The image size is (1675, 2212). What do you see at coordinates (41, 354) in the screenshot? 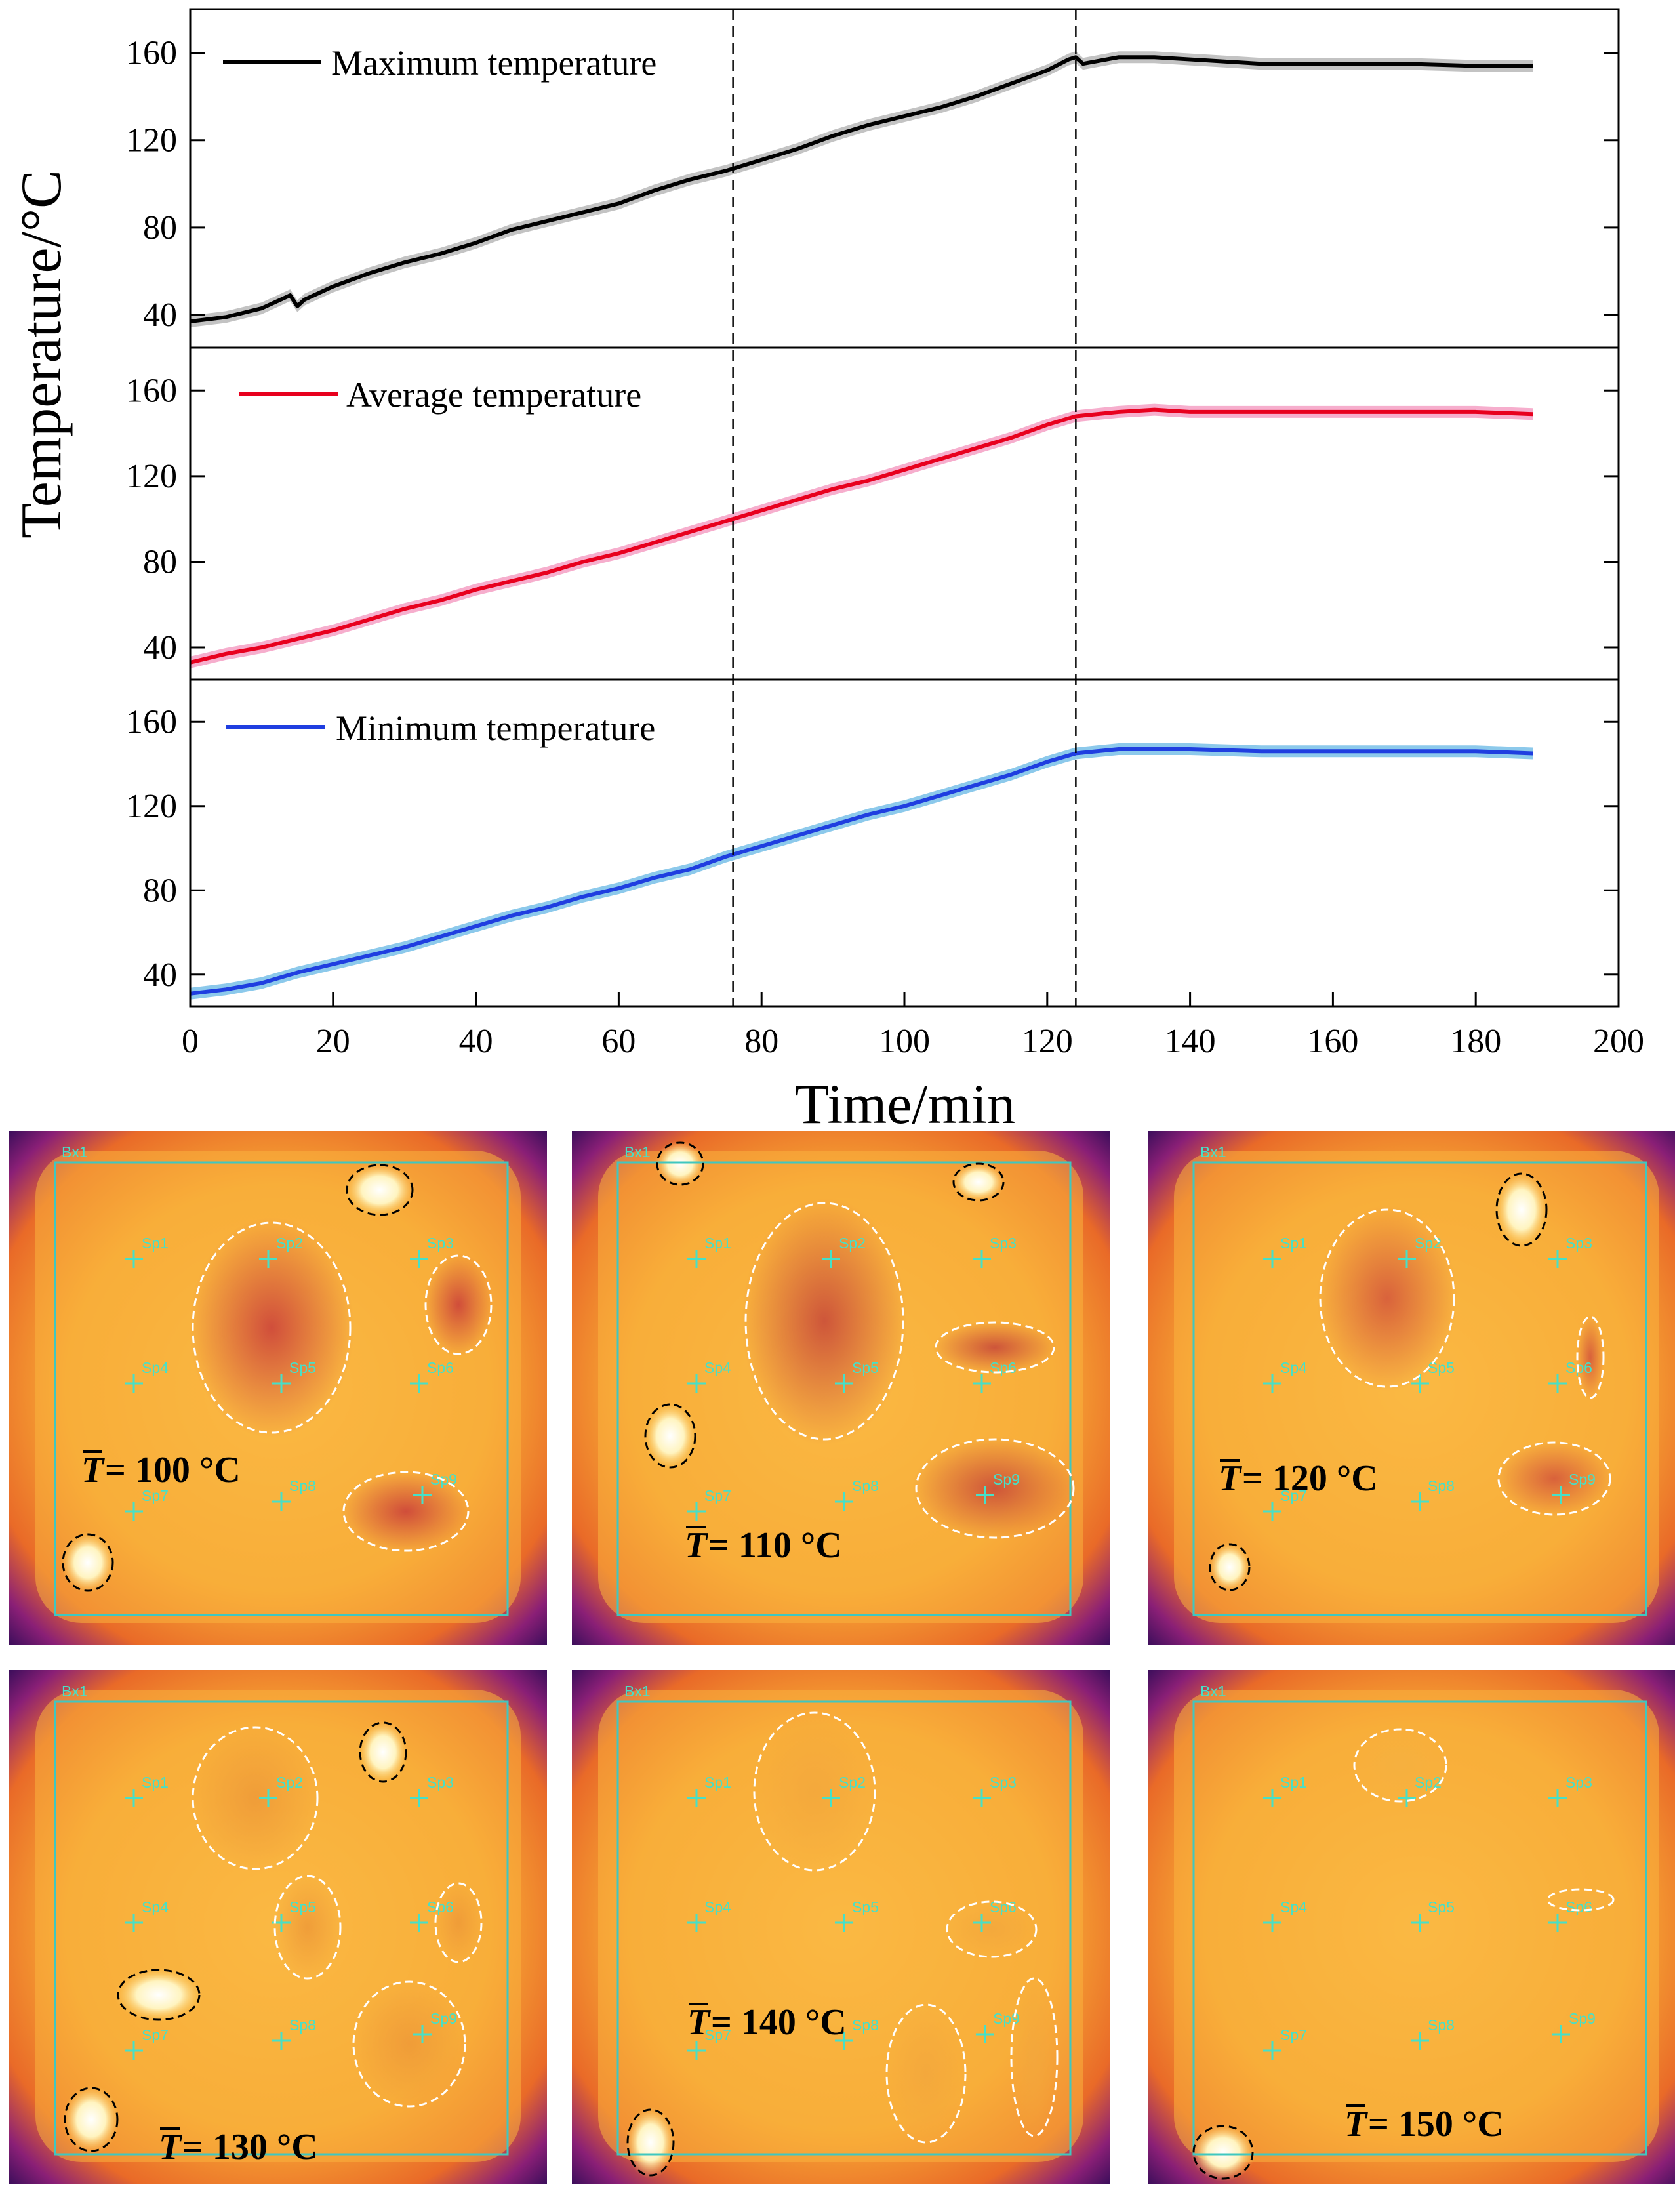
I see `y-axis-label: Temperature/°C` at bounding box center [41, 354].